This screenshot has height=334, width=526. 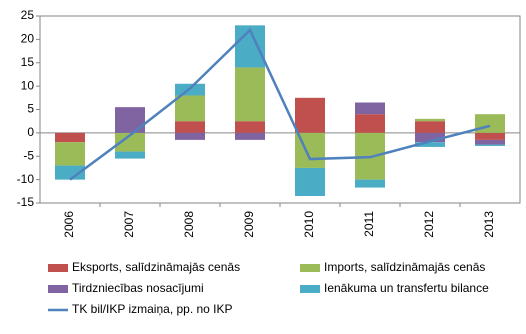 I want to click on x-tick-label: 2011, so click(x=369, y=224).